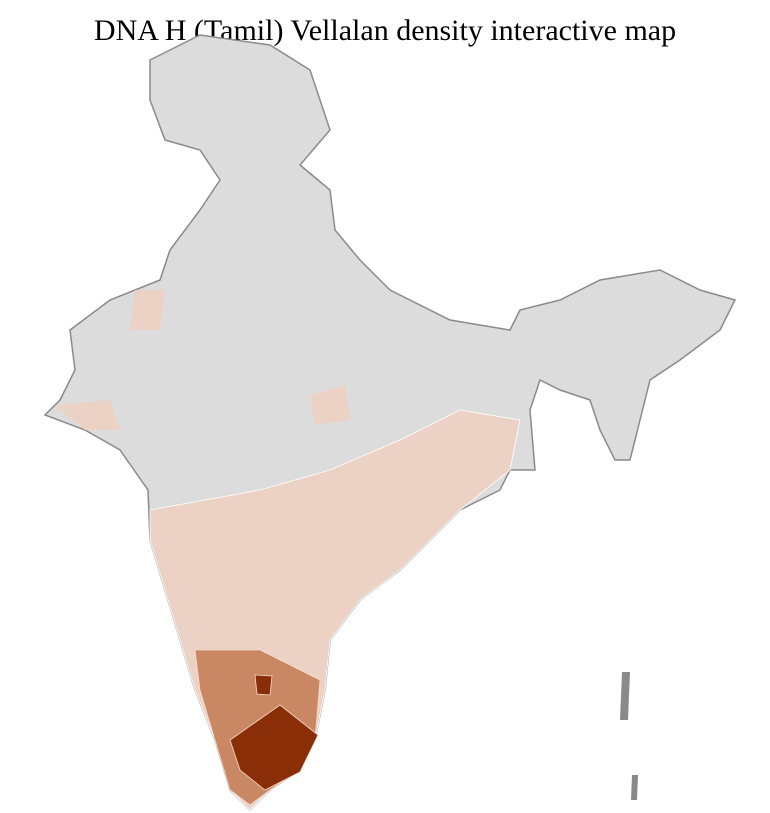  I want to click on high-density-region, so click(274, 732).